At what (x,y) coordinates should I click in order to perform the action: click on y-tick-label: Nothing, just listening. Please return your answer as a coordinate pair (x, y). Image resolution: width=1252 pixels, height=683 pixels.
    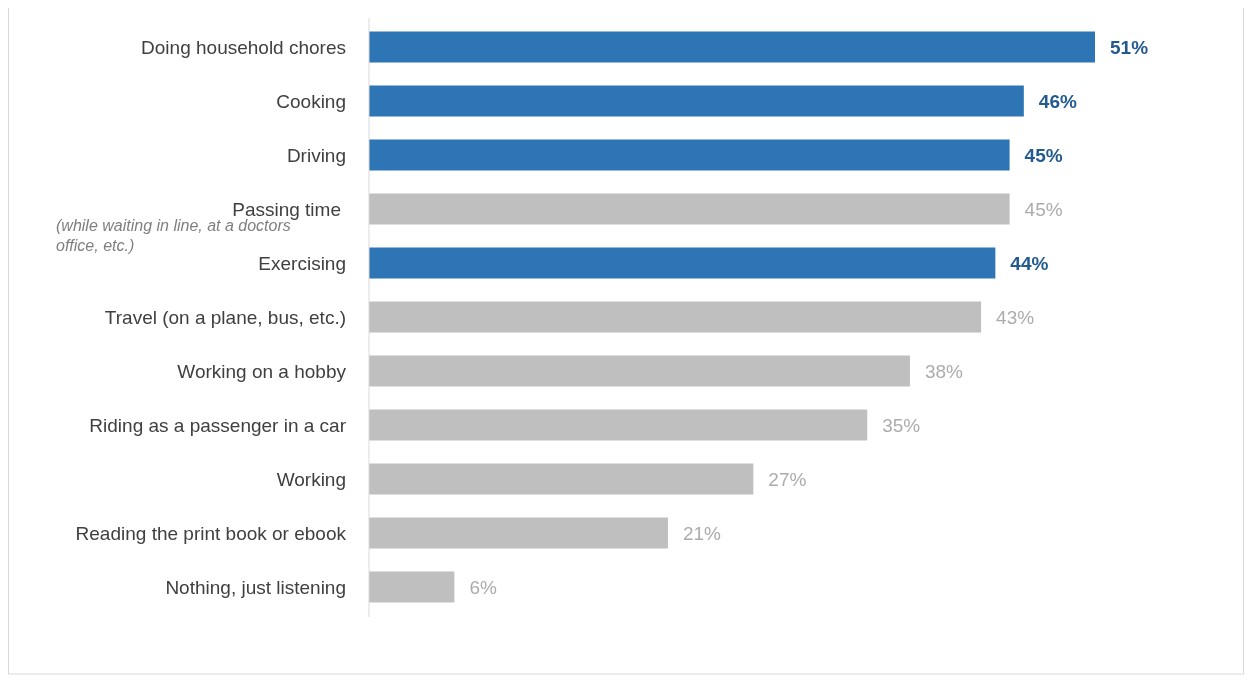
    Looking at the image, I should click on (255, 587).